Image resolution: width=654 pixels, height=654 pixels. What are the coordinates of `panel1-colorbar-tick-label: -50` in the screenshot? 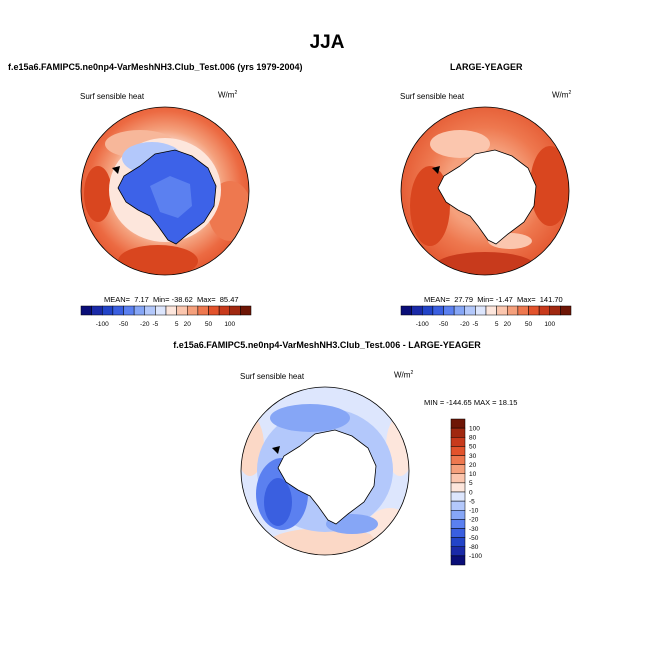 It's located at (124, 324).